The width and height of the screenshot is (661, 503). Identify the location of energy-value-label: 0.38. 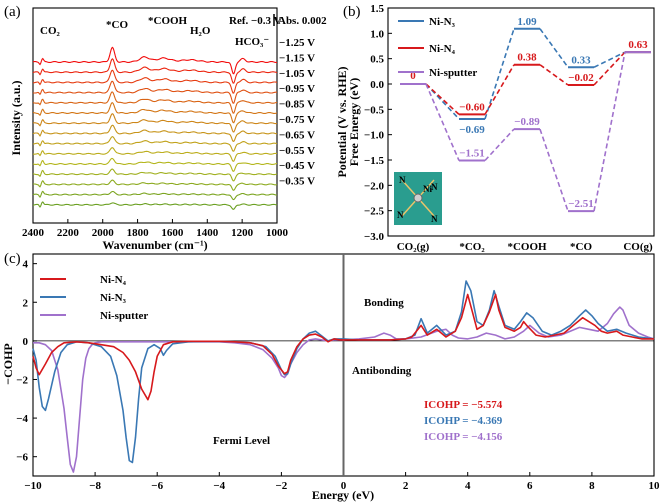
(527, 58).